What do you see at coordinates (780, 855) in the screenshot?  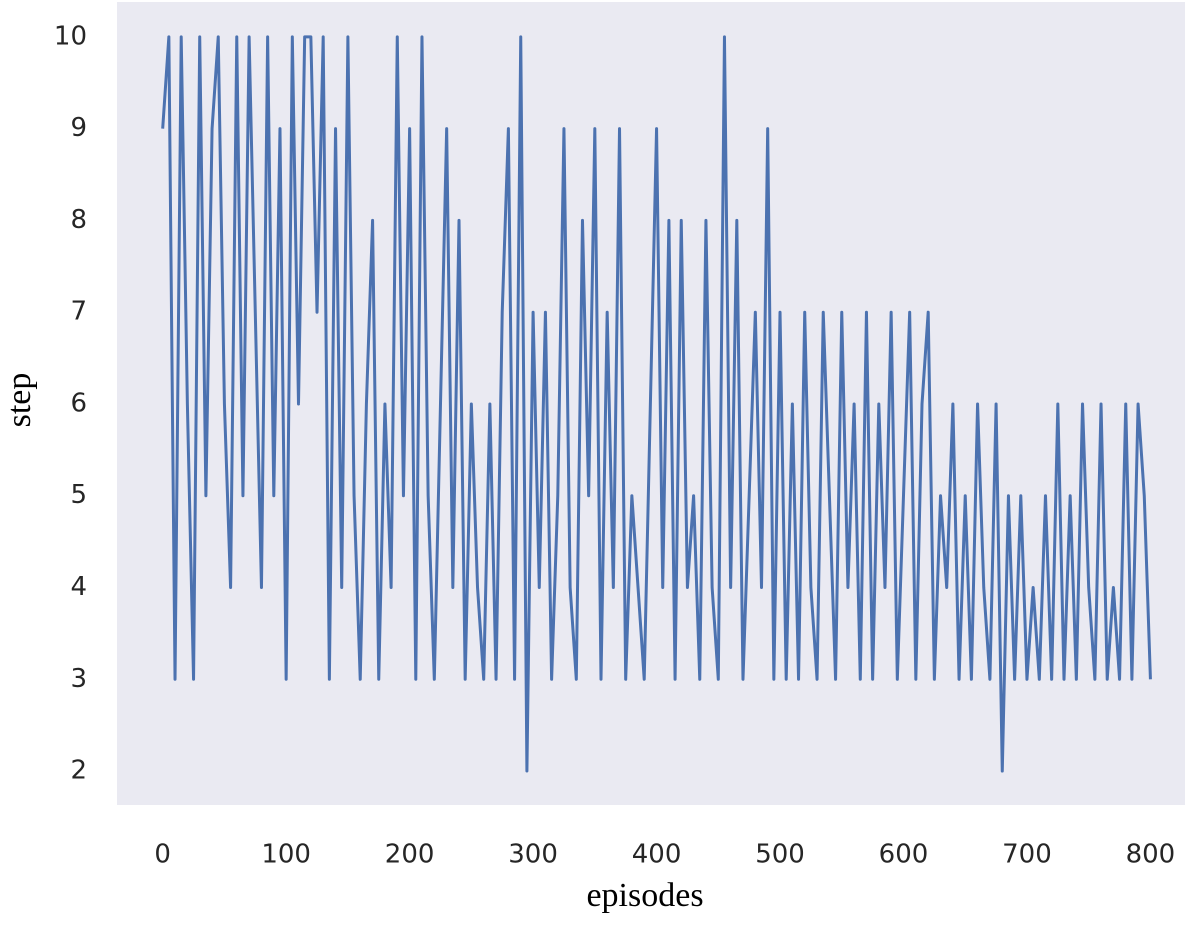 I see `x-tick-label: 500` at bounding box center [780, 855].